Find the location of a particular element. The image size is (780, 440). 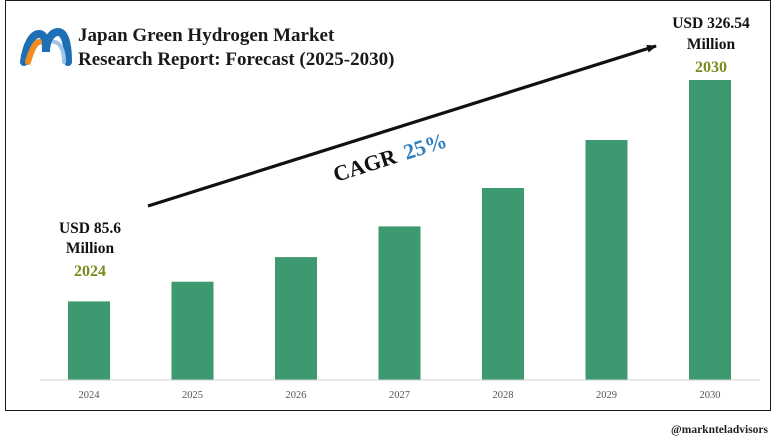

end-year-label: 2030 is located at coordinates (711, 67).